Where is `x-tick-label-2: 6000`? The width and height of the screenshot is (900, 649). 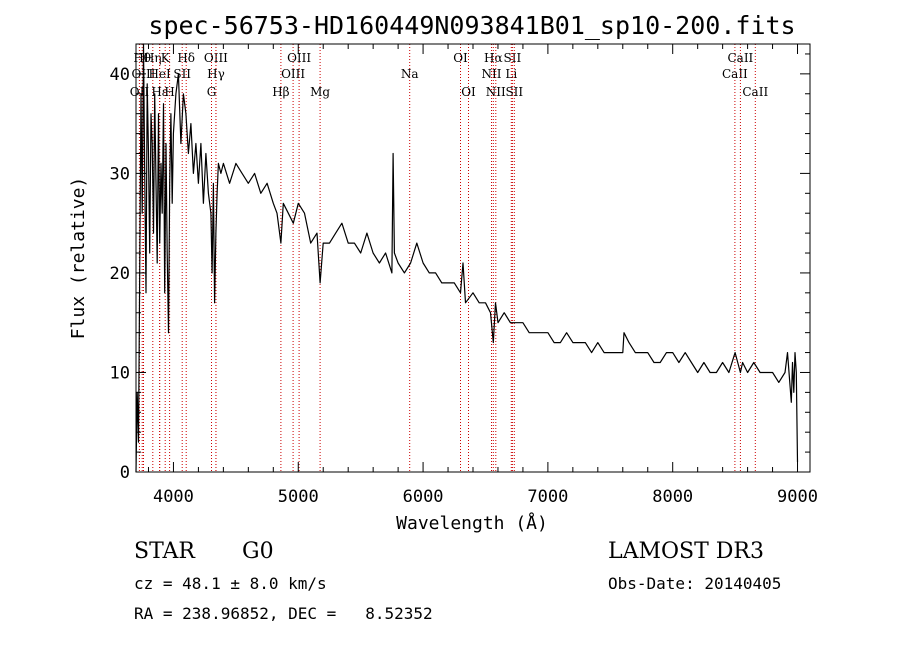 x-tick-label-2: 6000 is located at coordinates (423, 497).